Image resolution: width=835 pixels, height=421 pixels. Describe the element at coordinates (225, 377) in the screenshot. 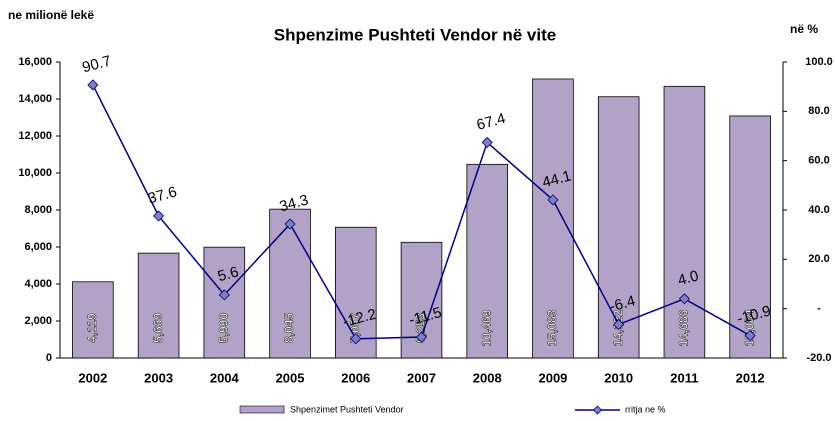

I see `x-tick-label: 2004` at that location.